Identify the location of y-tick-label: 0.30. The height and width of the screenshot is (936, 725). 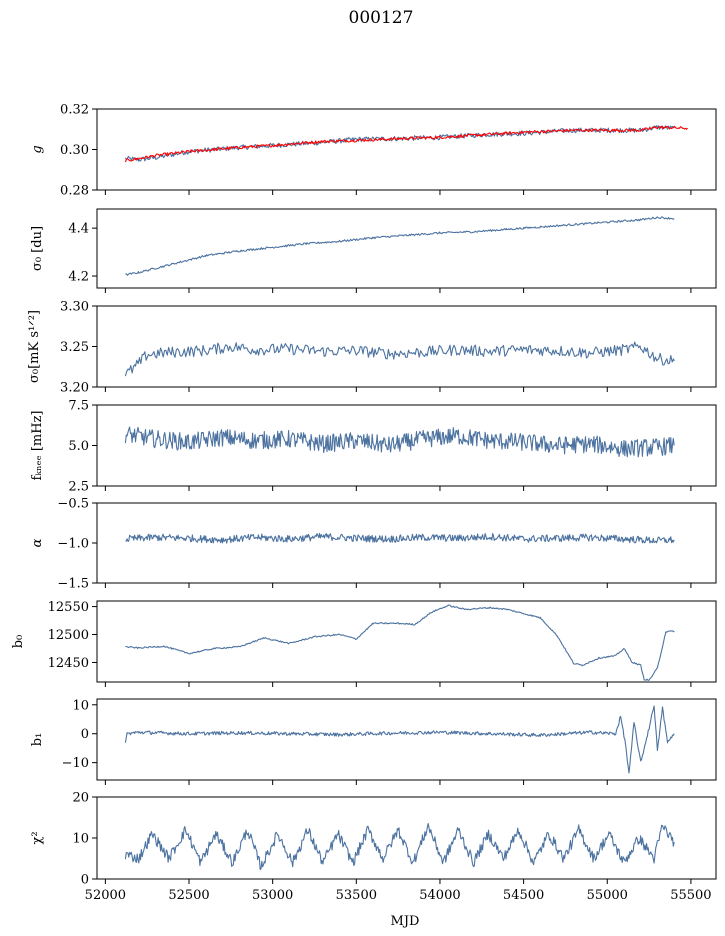
(74, 150).